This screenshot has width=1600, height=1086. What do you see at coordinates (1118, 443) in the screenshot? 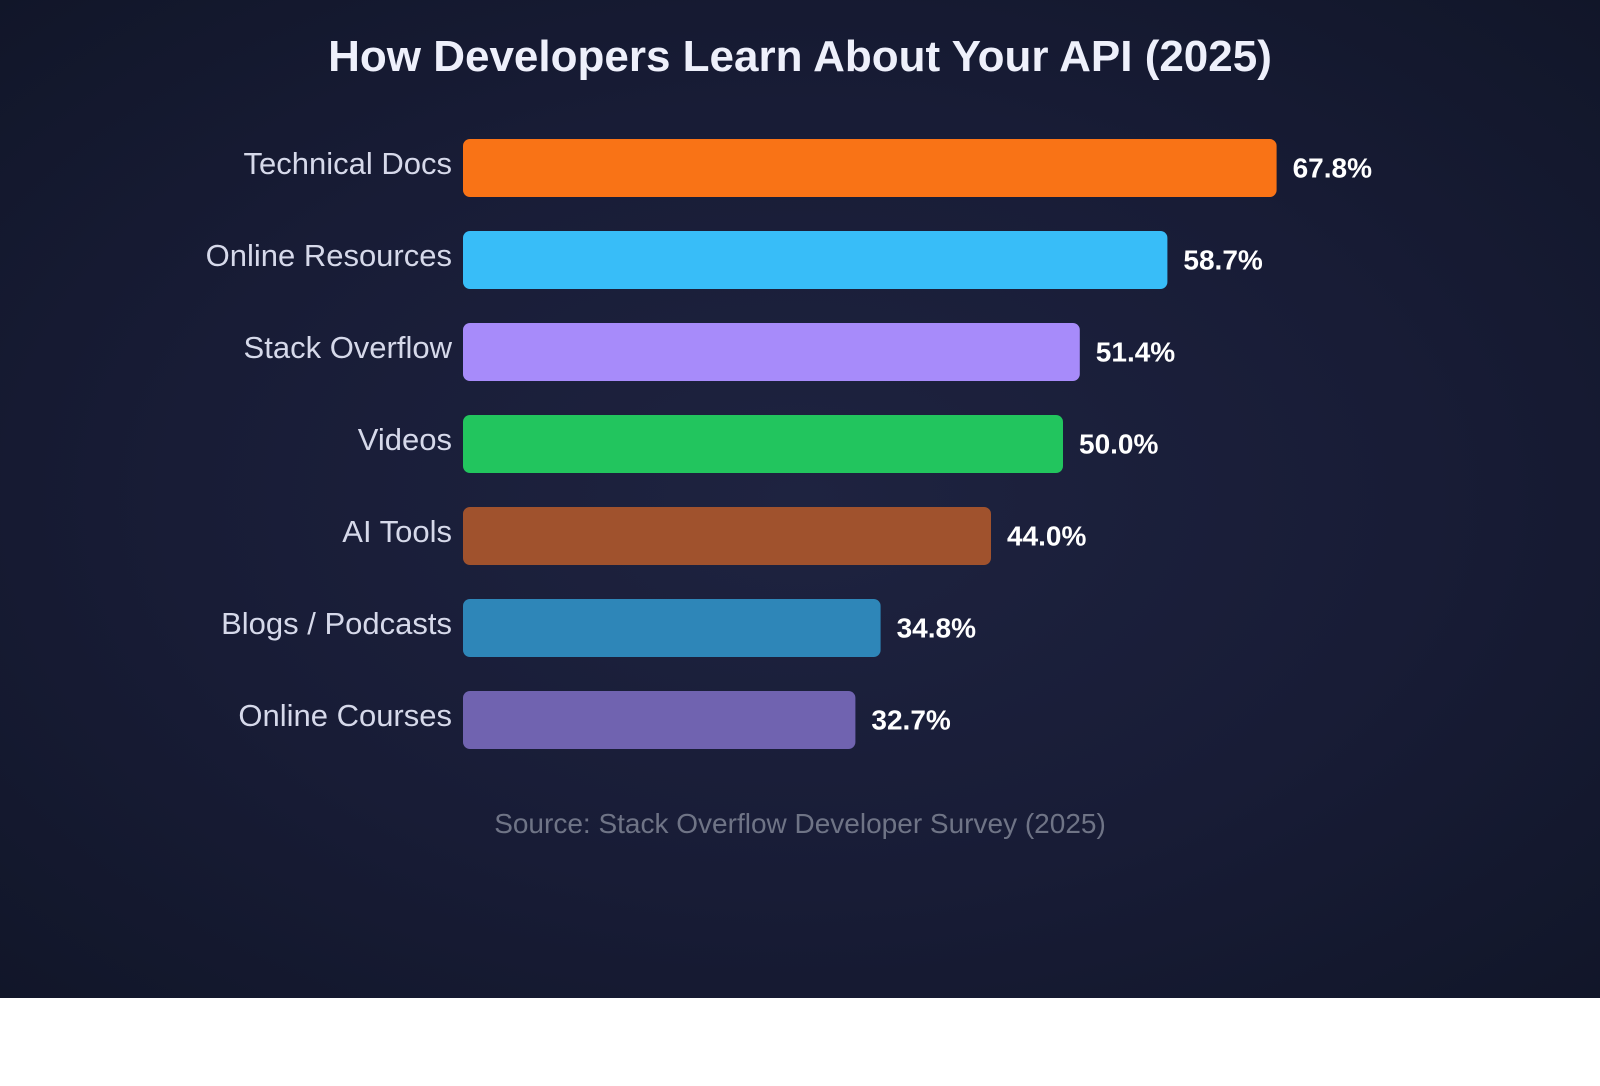
I see `value-label: 50.0%` at bounding box center [1118, 443].